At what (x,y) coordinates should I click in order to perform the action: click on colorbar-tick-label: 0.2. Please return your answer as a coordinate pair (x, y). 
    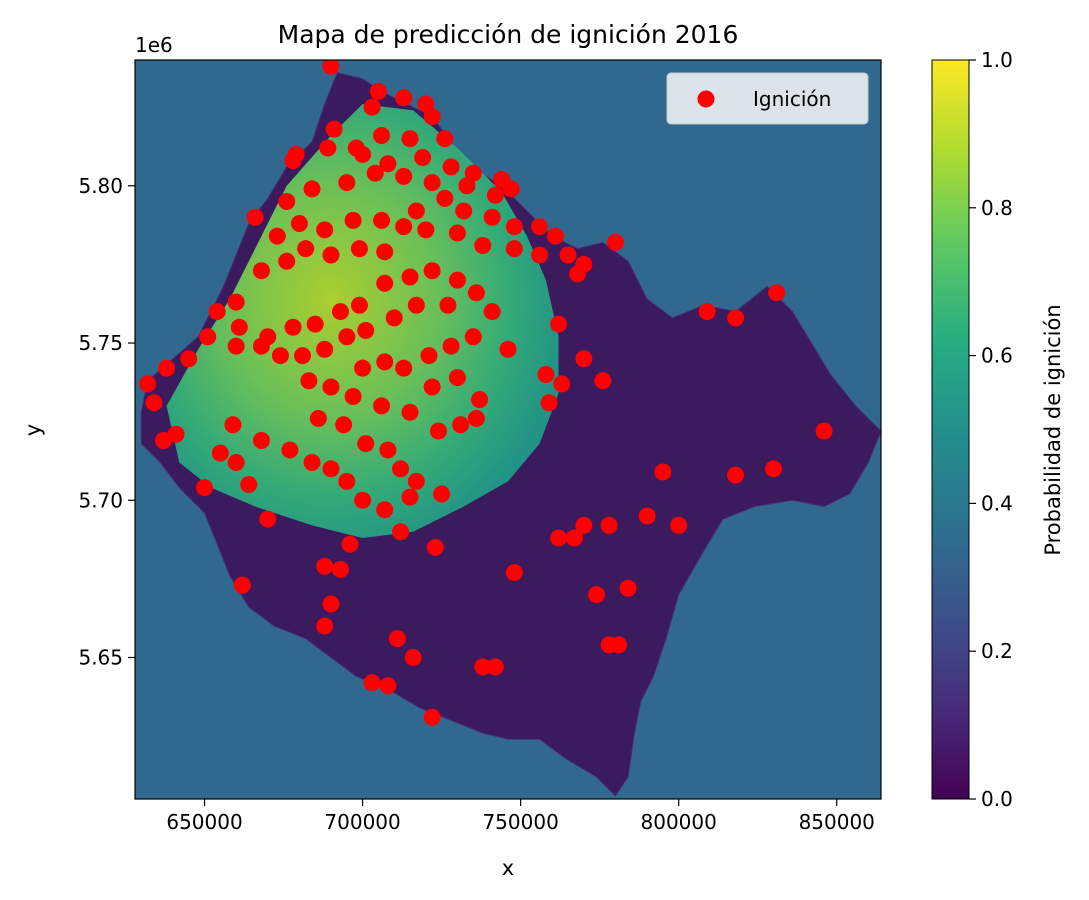
    Looking at the image, I should click on (997, 651).